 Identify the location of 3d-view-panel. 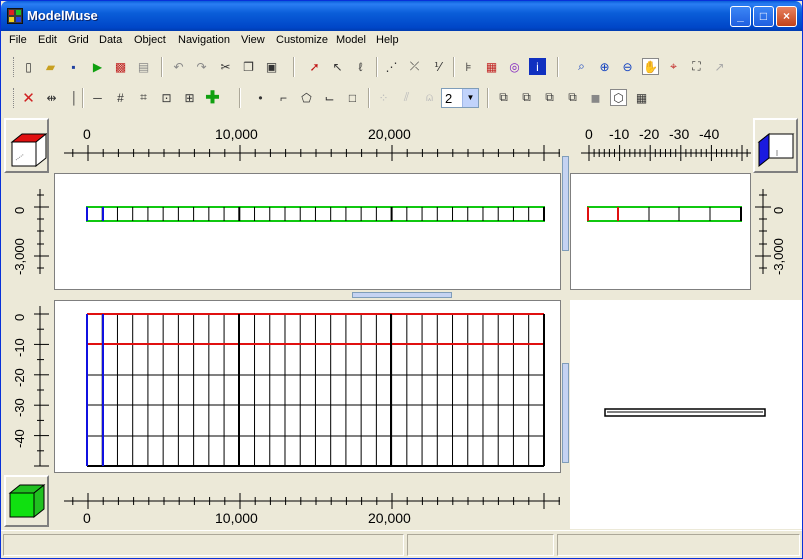
(686, 414).